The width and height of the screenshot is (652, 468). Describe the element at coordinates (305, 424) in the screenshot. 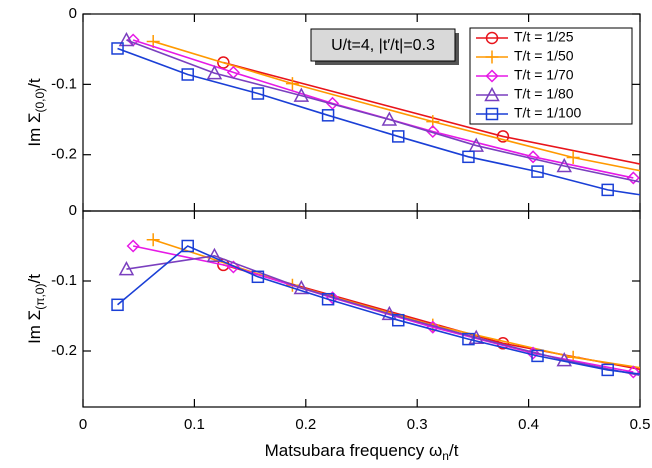

I see `x-tick-label: 0.2` at that location.